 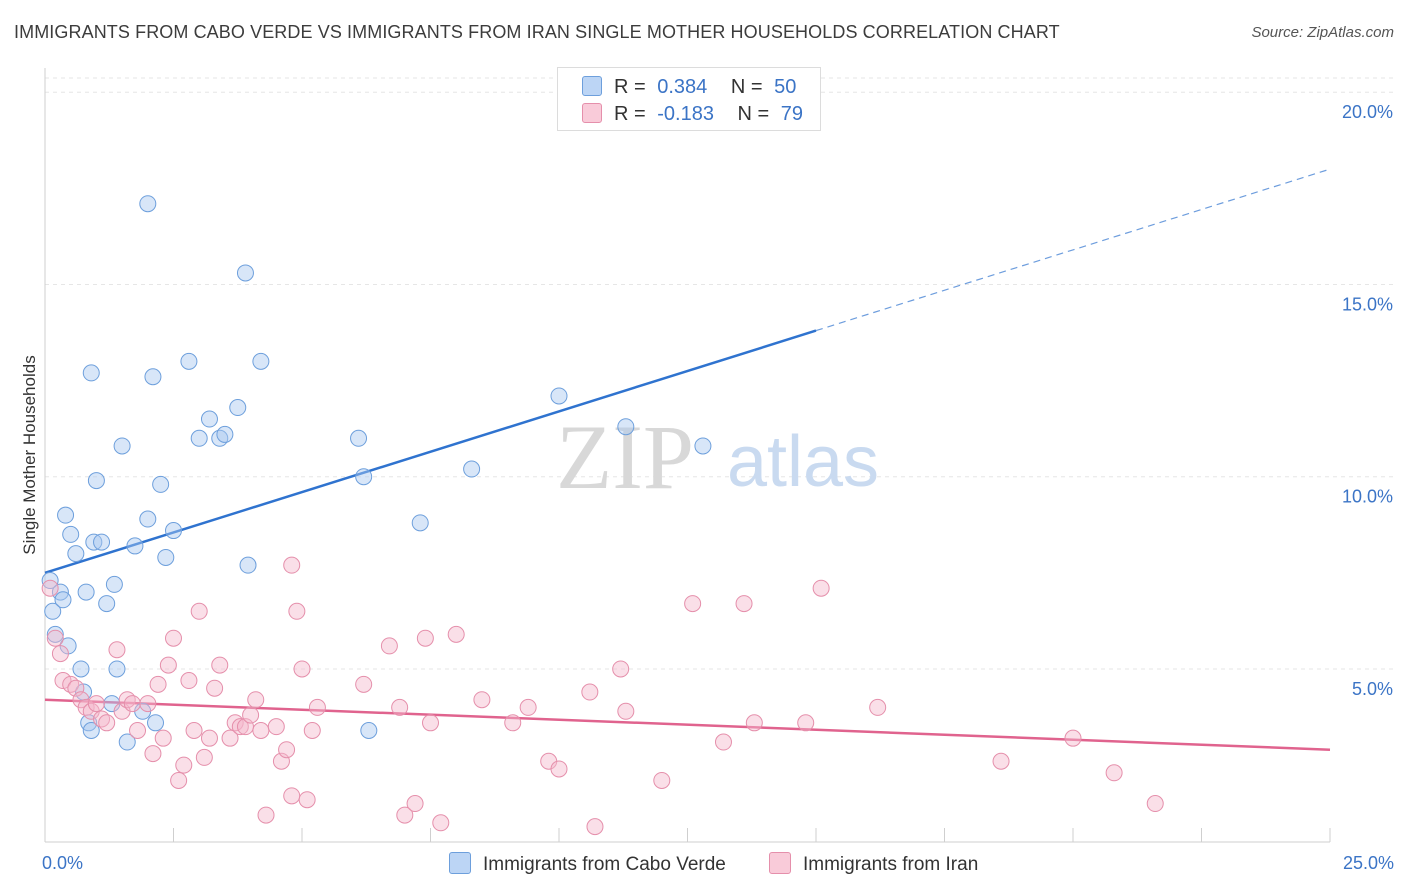 I want to click on legend-r-label: R =, so click(x=630, y=87).